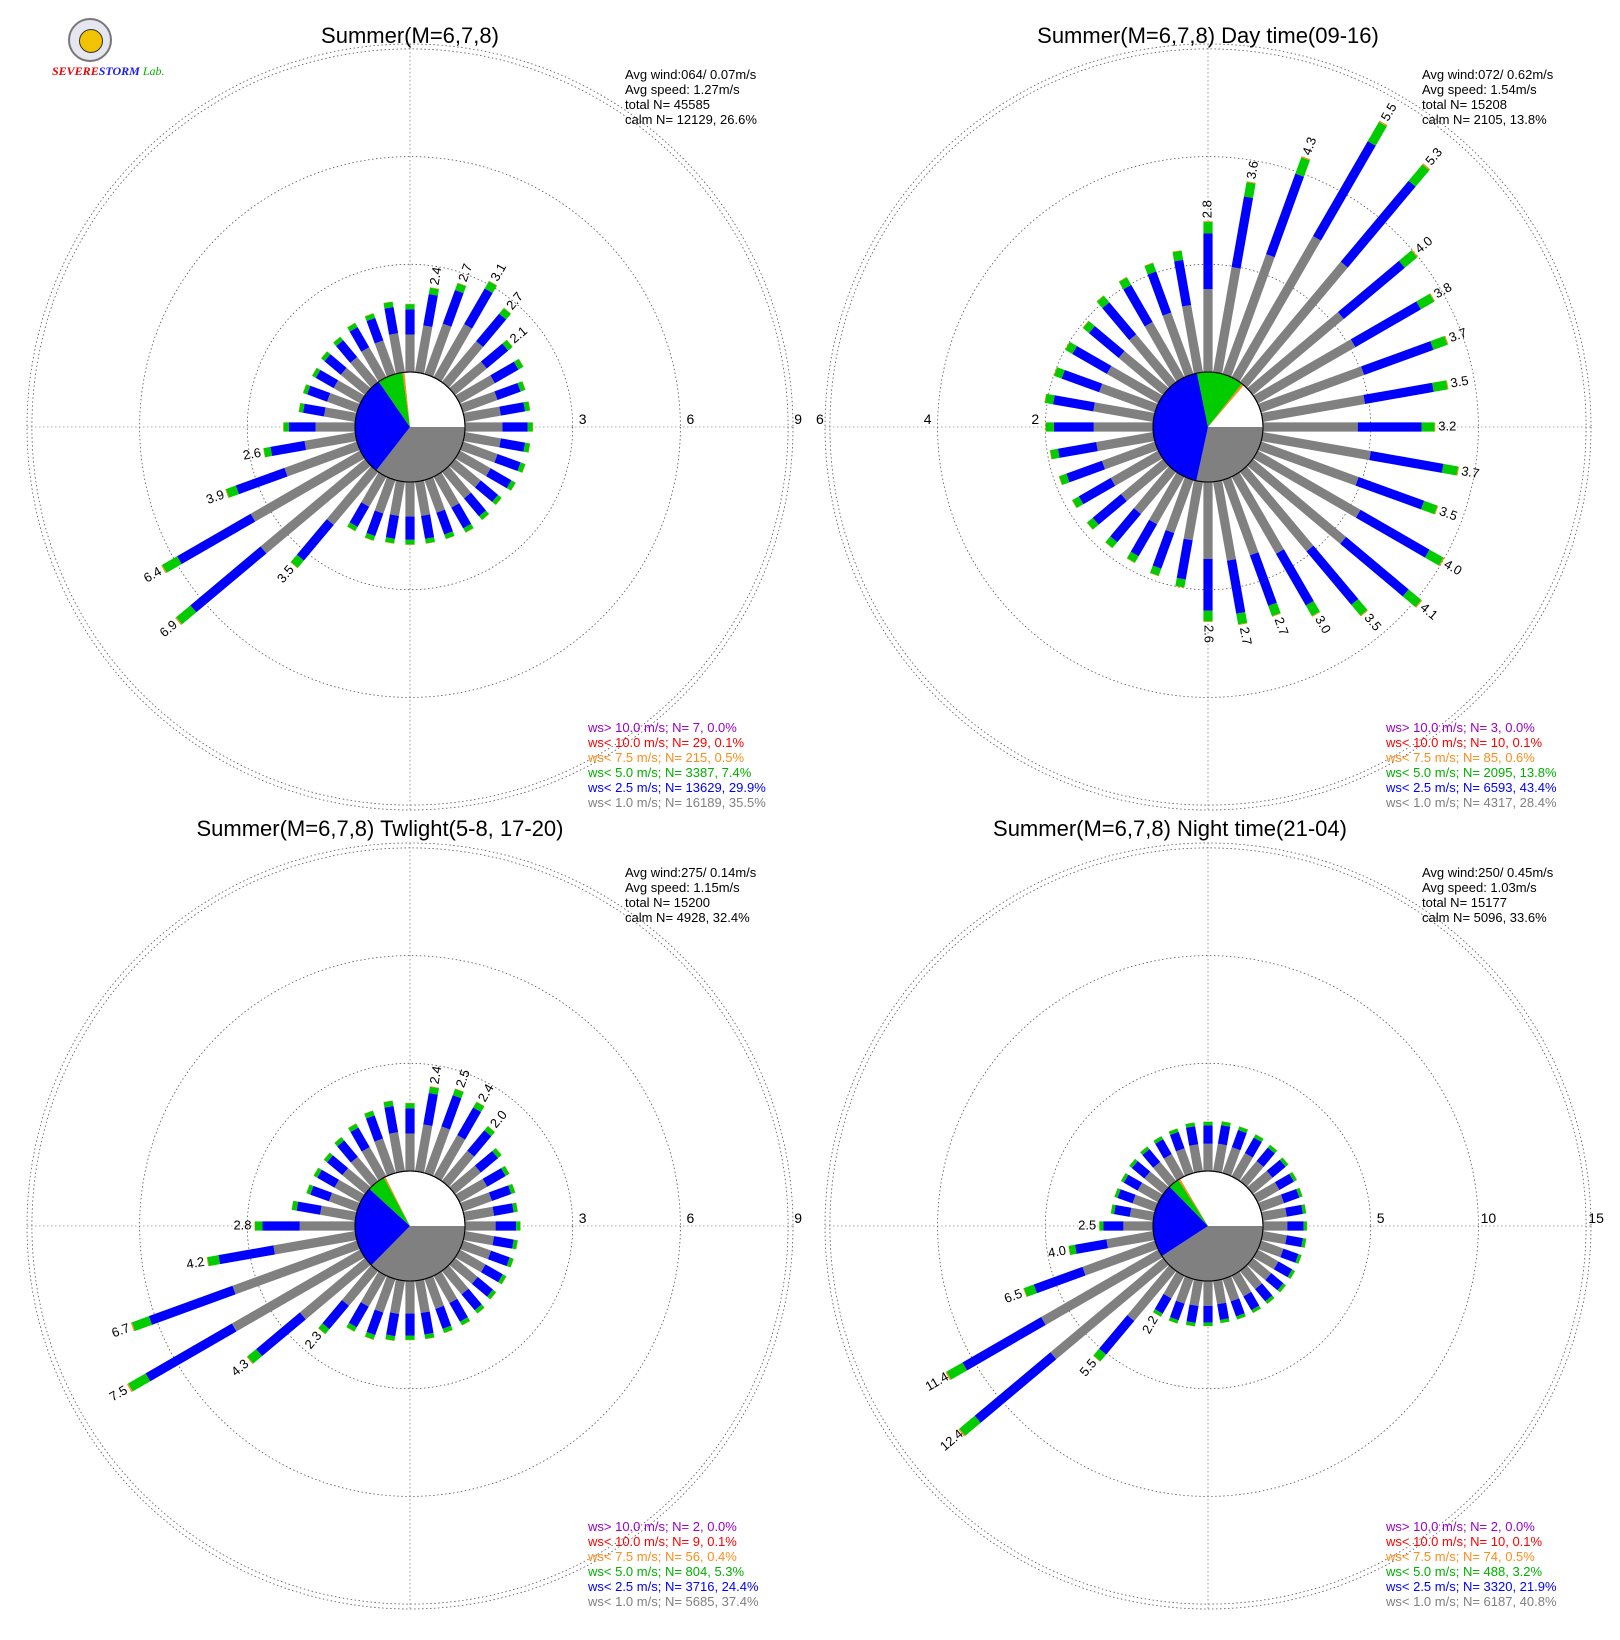  What do you see at coordinates (1447, 425) in the screenshot?
I see `bar-value-label: 3.2` at bounding box center [1447, 425].